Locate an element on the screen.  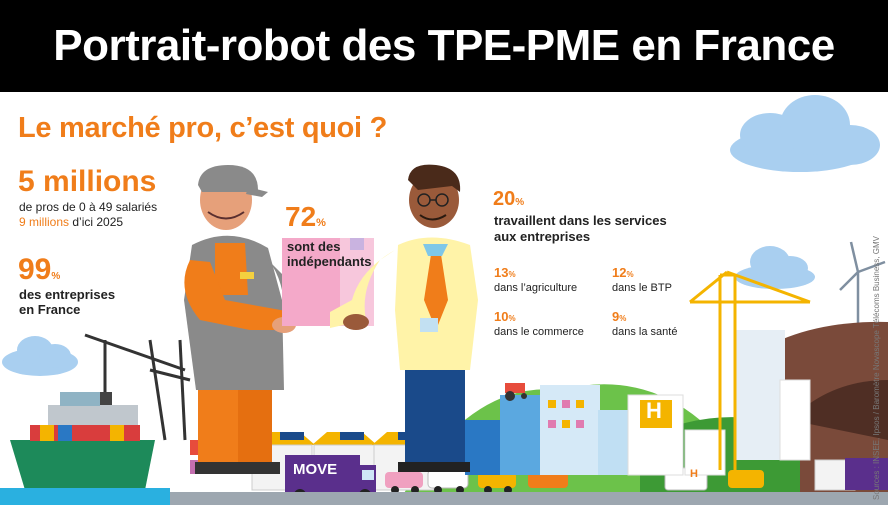
stat-millions-forecast: 9 millions d’ici 2025 is located at coordinates (71, 222).